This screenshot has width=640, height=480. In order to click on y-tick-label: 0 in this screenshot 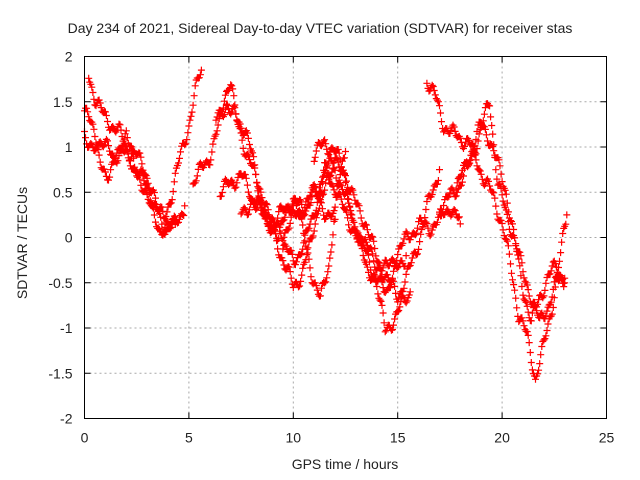, I will do `click(69, 238)`.